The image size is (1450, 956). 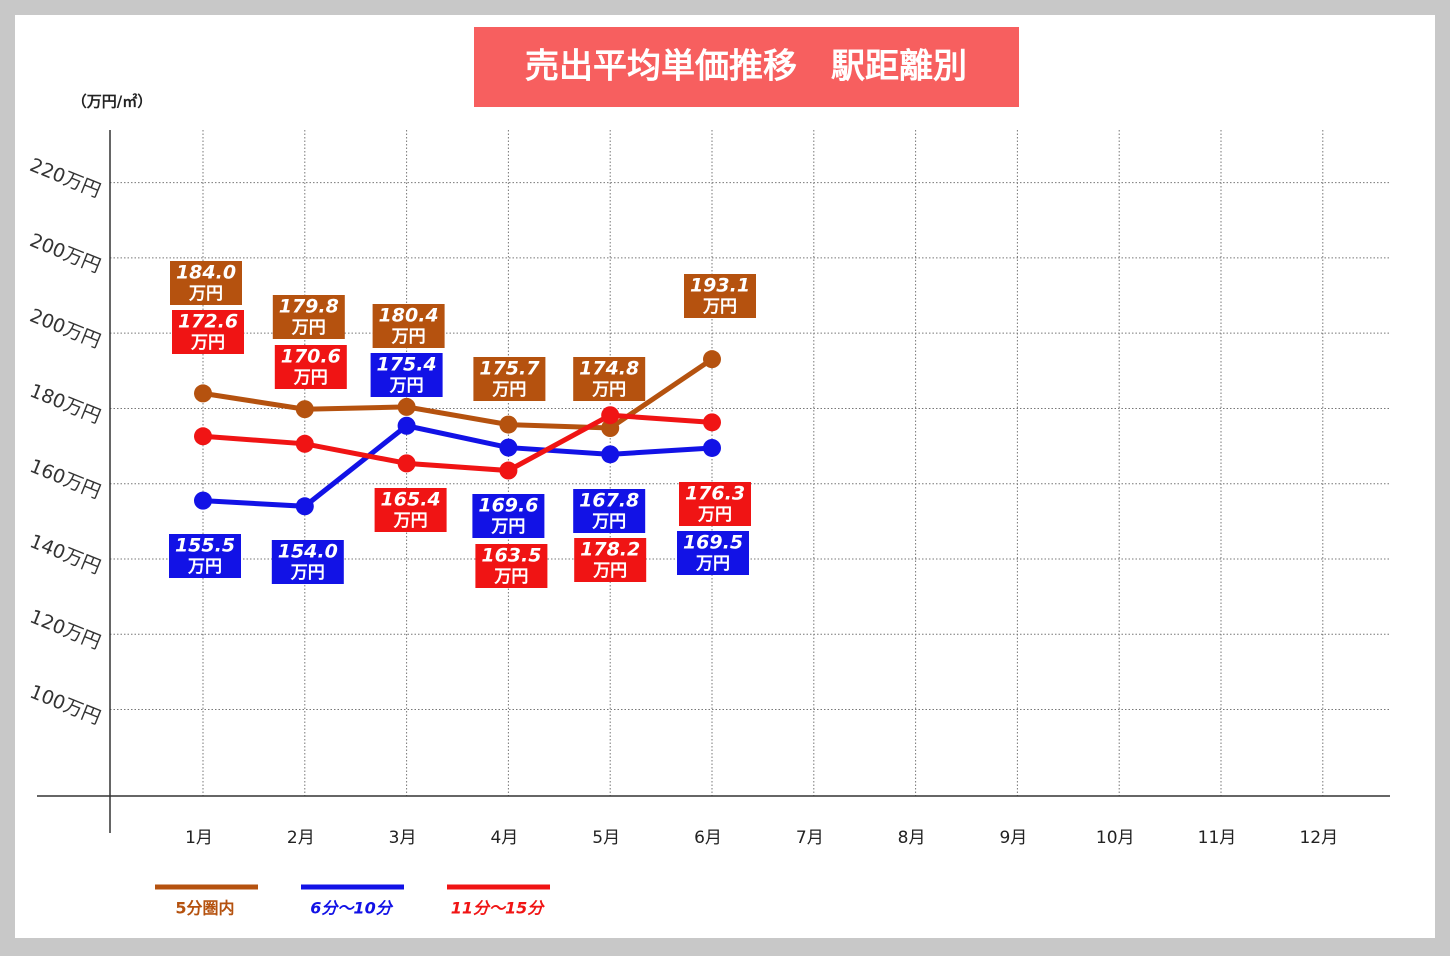 I want to click on data-label: 175.7, so click(x=509, y=369).